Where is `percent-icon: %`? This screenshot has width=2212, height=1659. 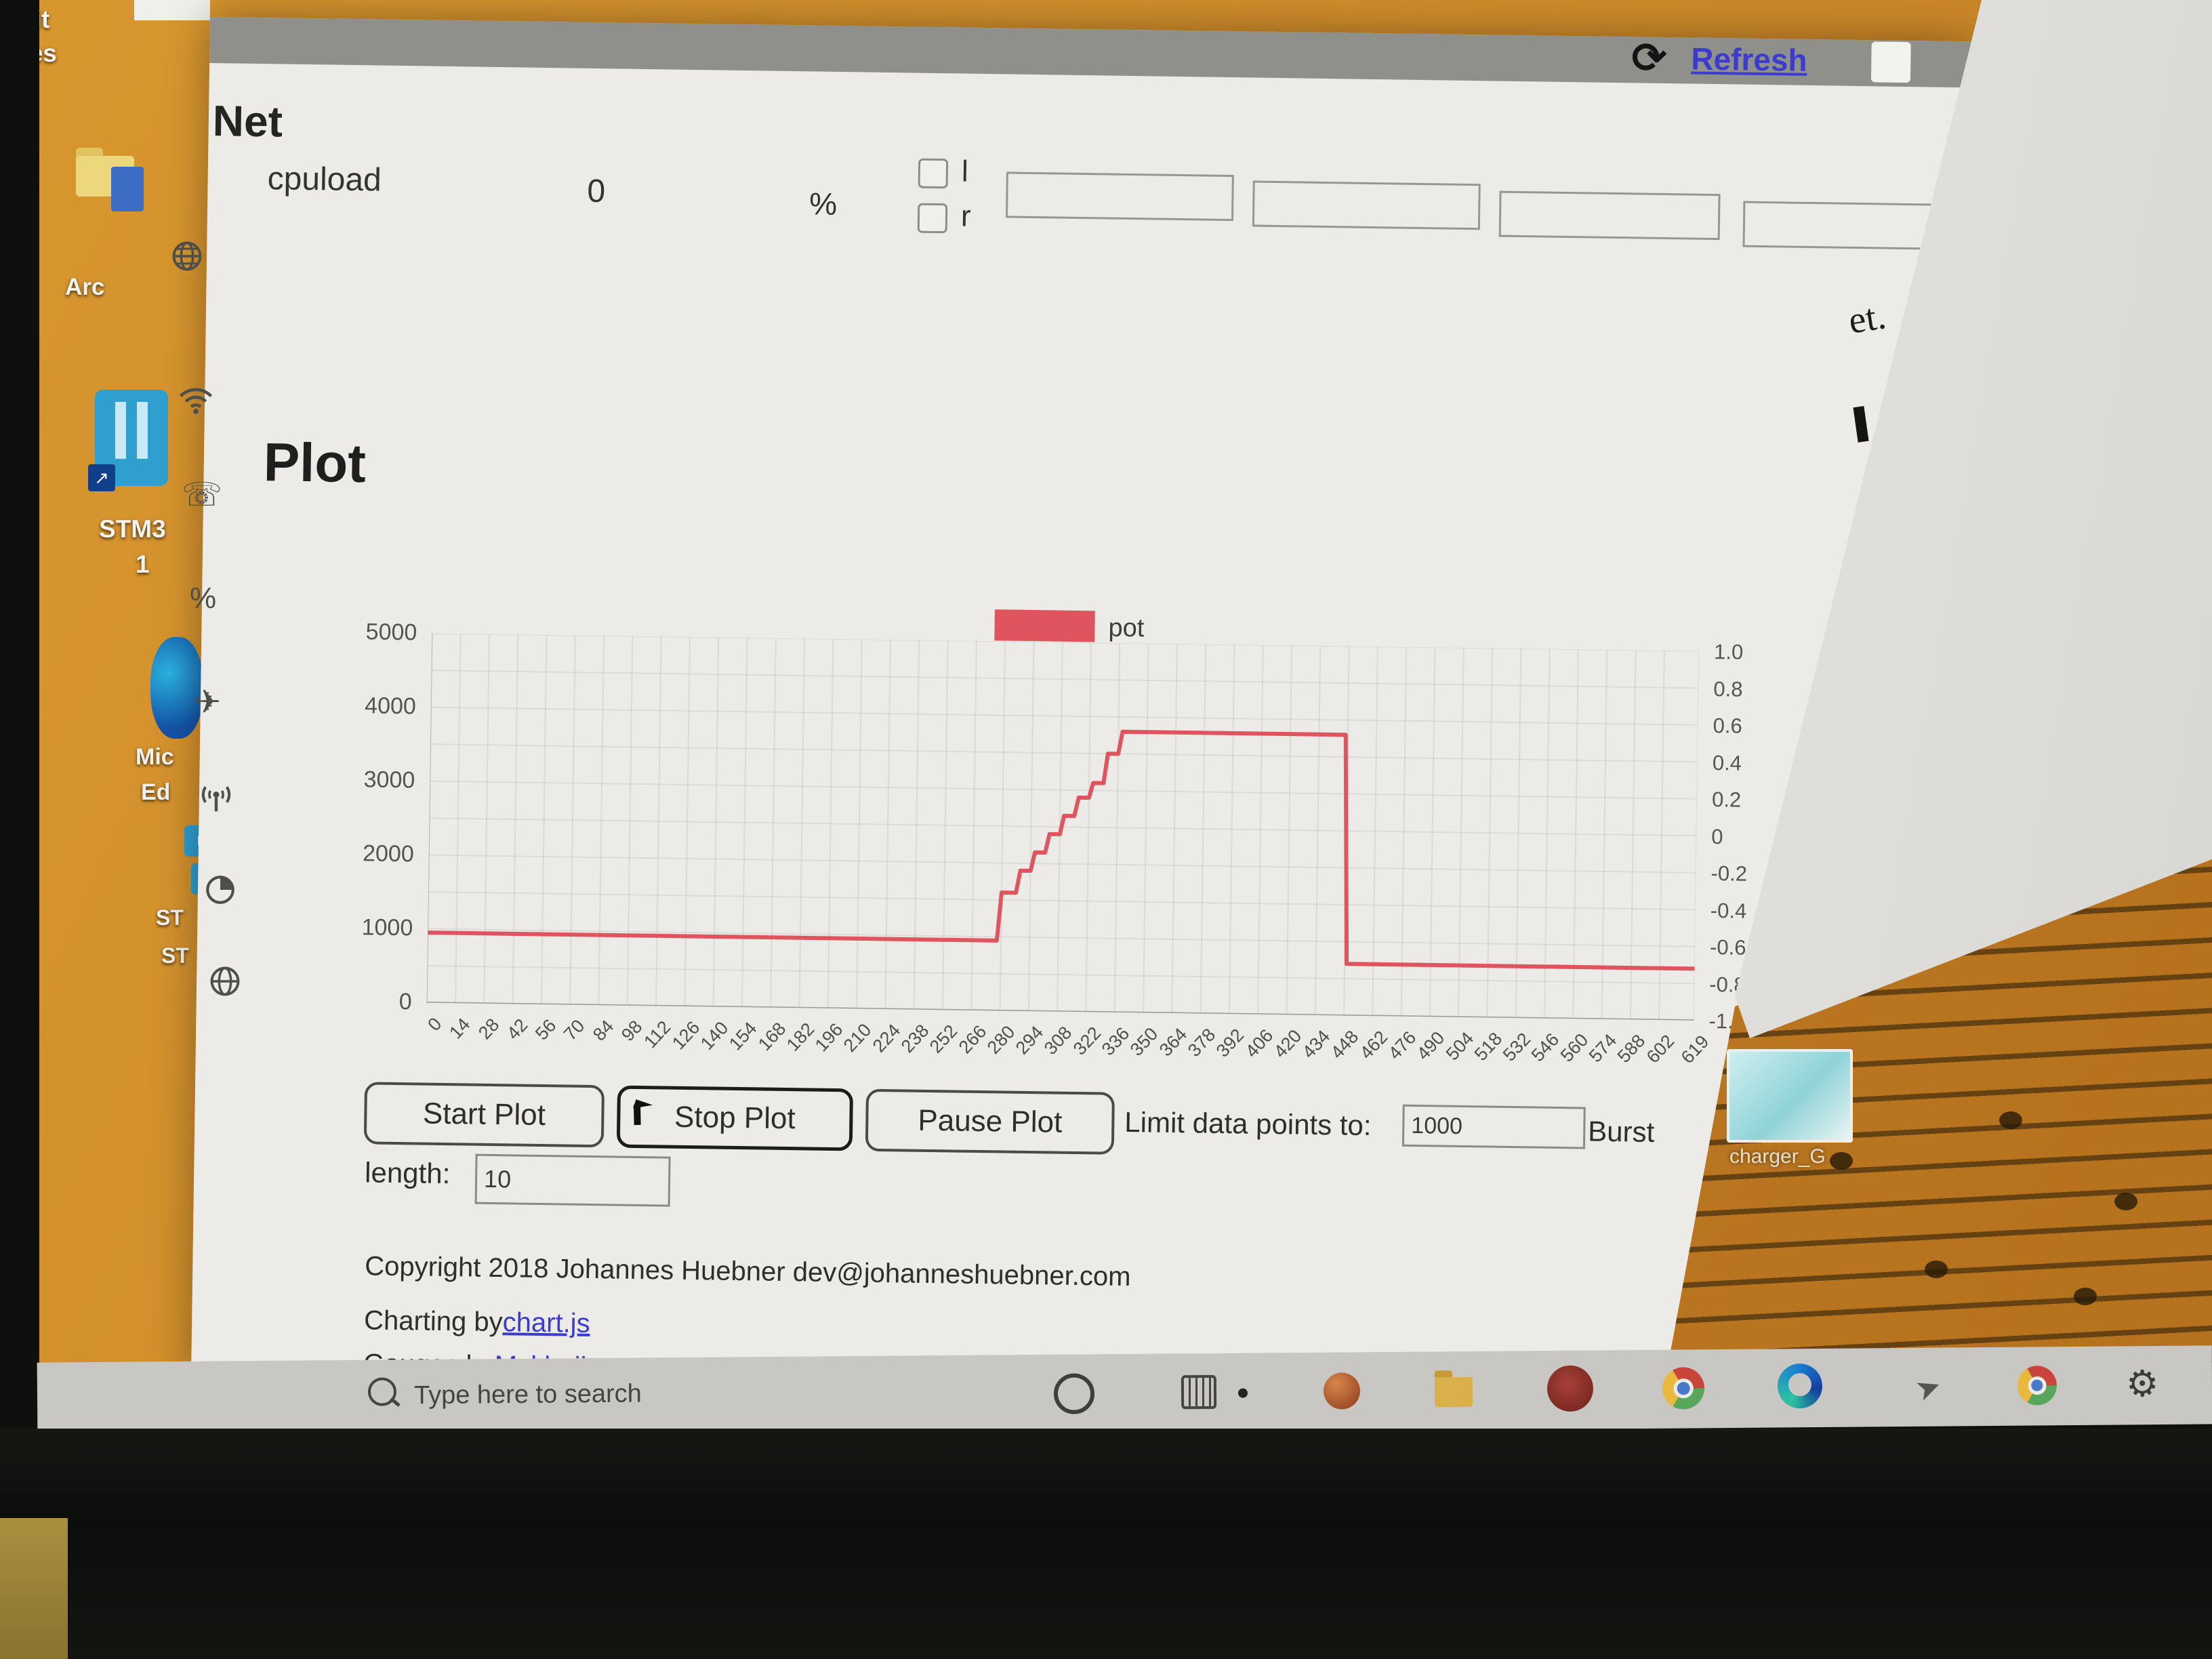
percent-icon: % is located at coordinates (203, 598).